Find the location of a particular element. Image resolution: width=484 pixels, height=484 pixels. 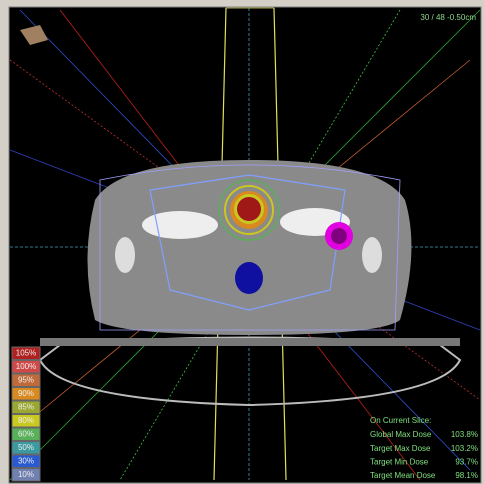

stat-value: 103.2% is located at coordinates (464, 448).